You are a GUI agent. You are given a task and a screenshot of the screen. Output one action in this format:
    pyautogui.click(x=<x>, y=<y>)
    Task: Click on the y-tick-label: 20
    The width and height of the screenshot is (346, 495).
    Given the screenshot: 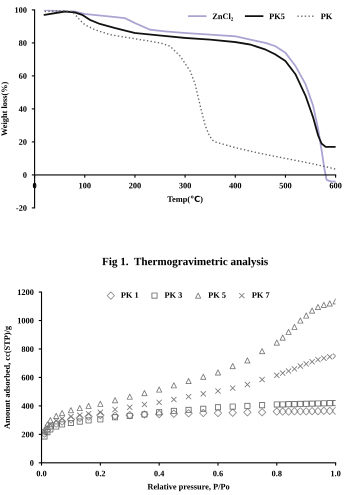 What is the action you would take?
    pyautogui.click(x=22, y=142)
    